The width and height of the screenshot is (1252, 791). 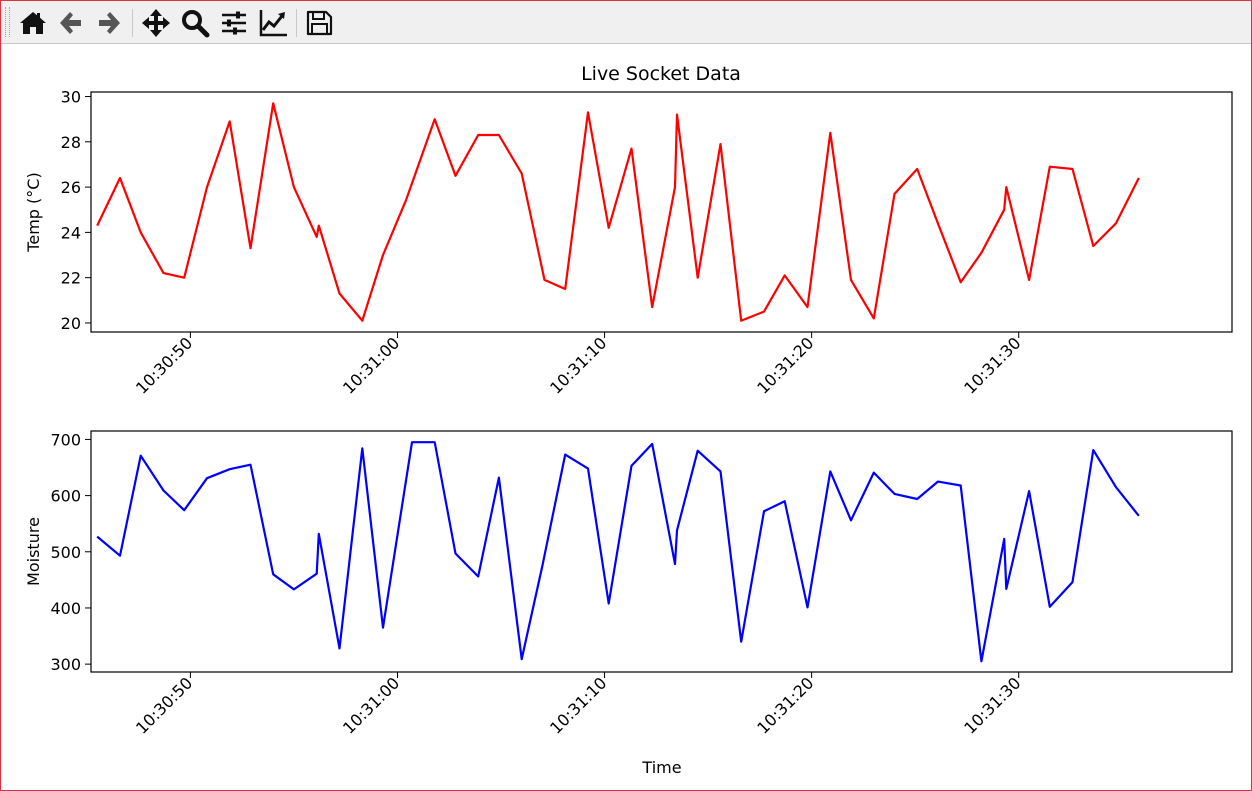 I want to click on zoom-magnifier-icon, so click(x=196, y=24).